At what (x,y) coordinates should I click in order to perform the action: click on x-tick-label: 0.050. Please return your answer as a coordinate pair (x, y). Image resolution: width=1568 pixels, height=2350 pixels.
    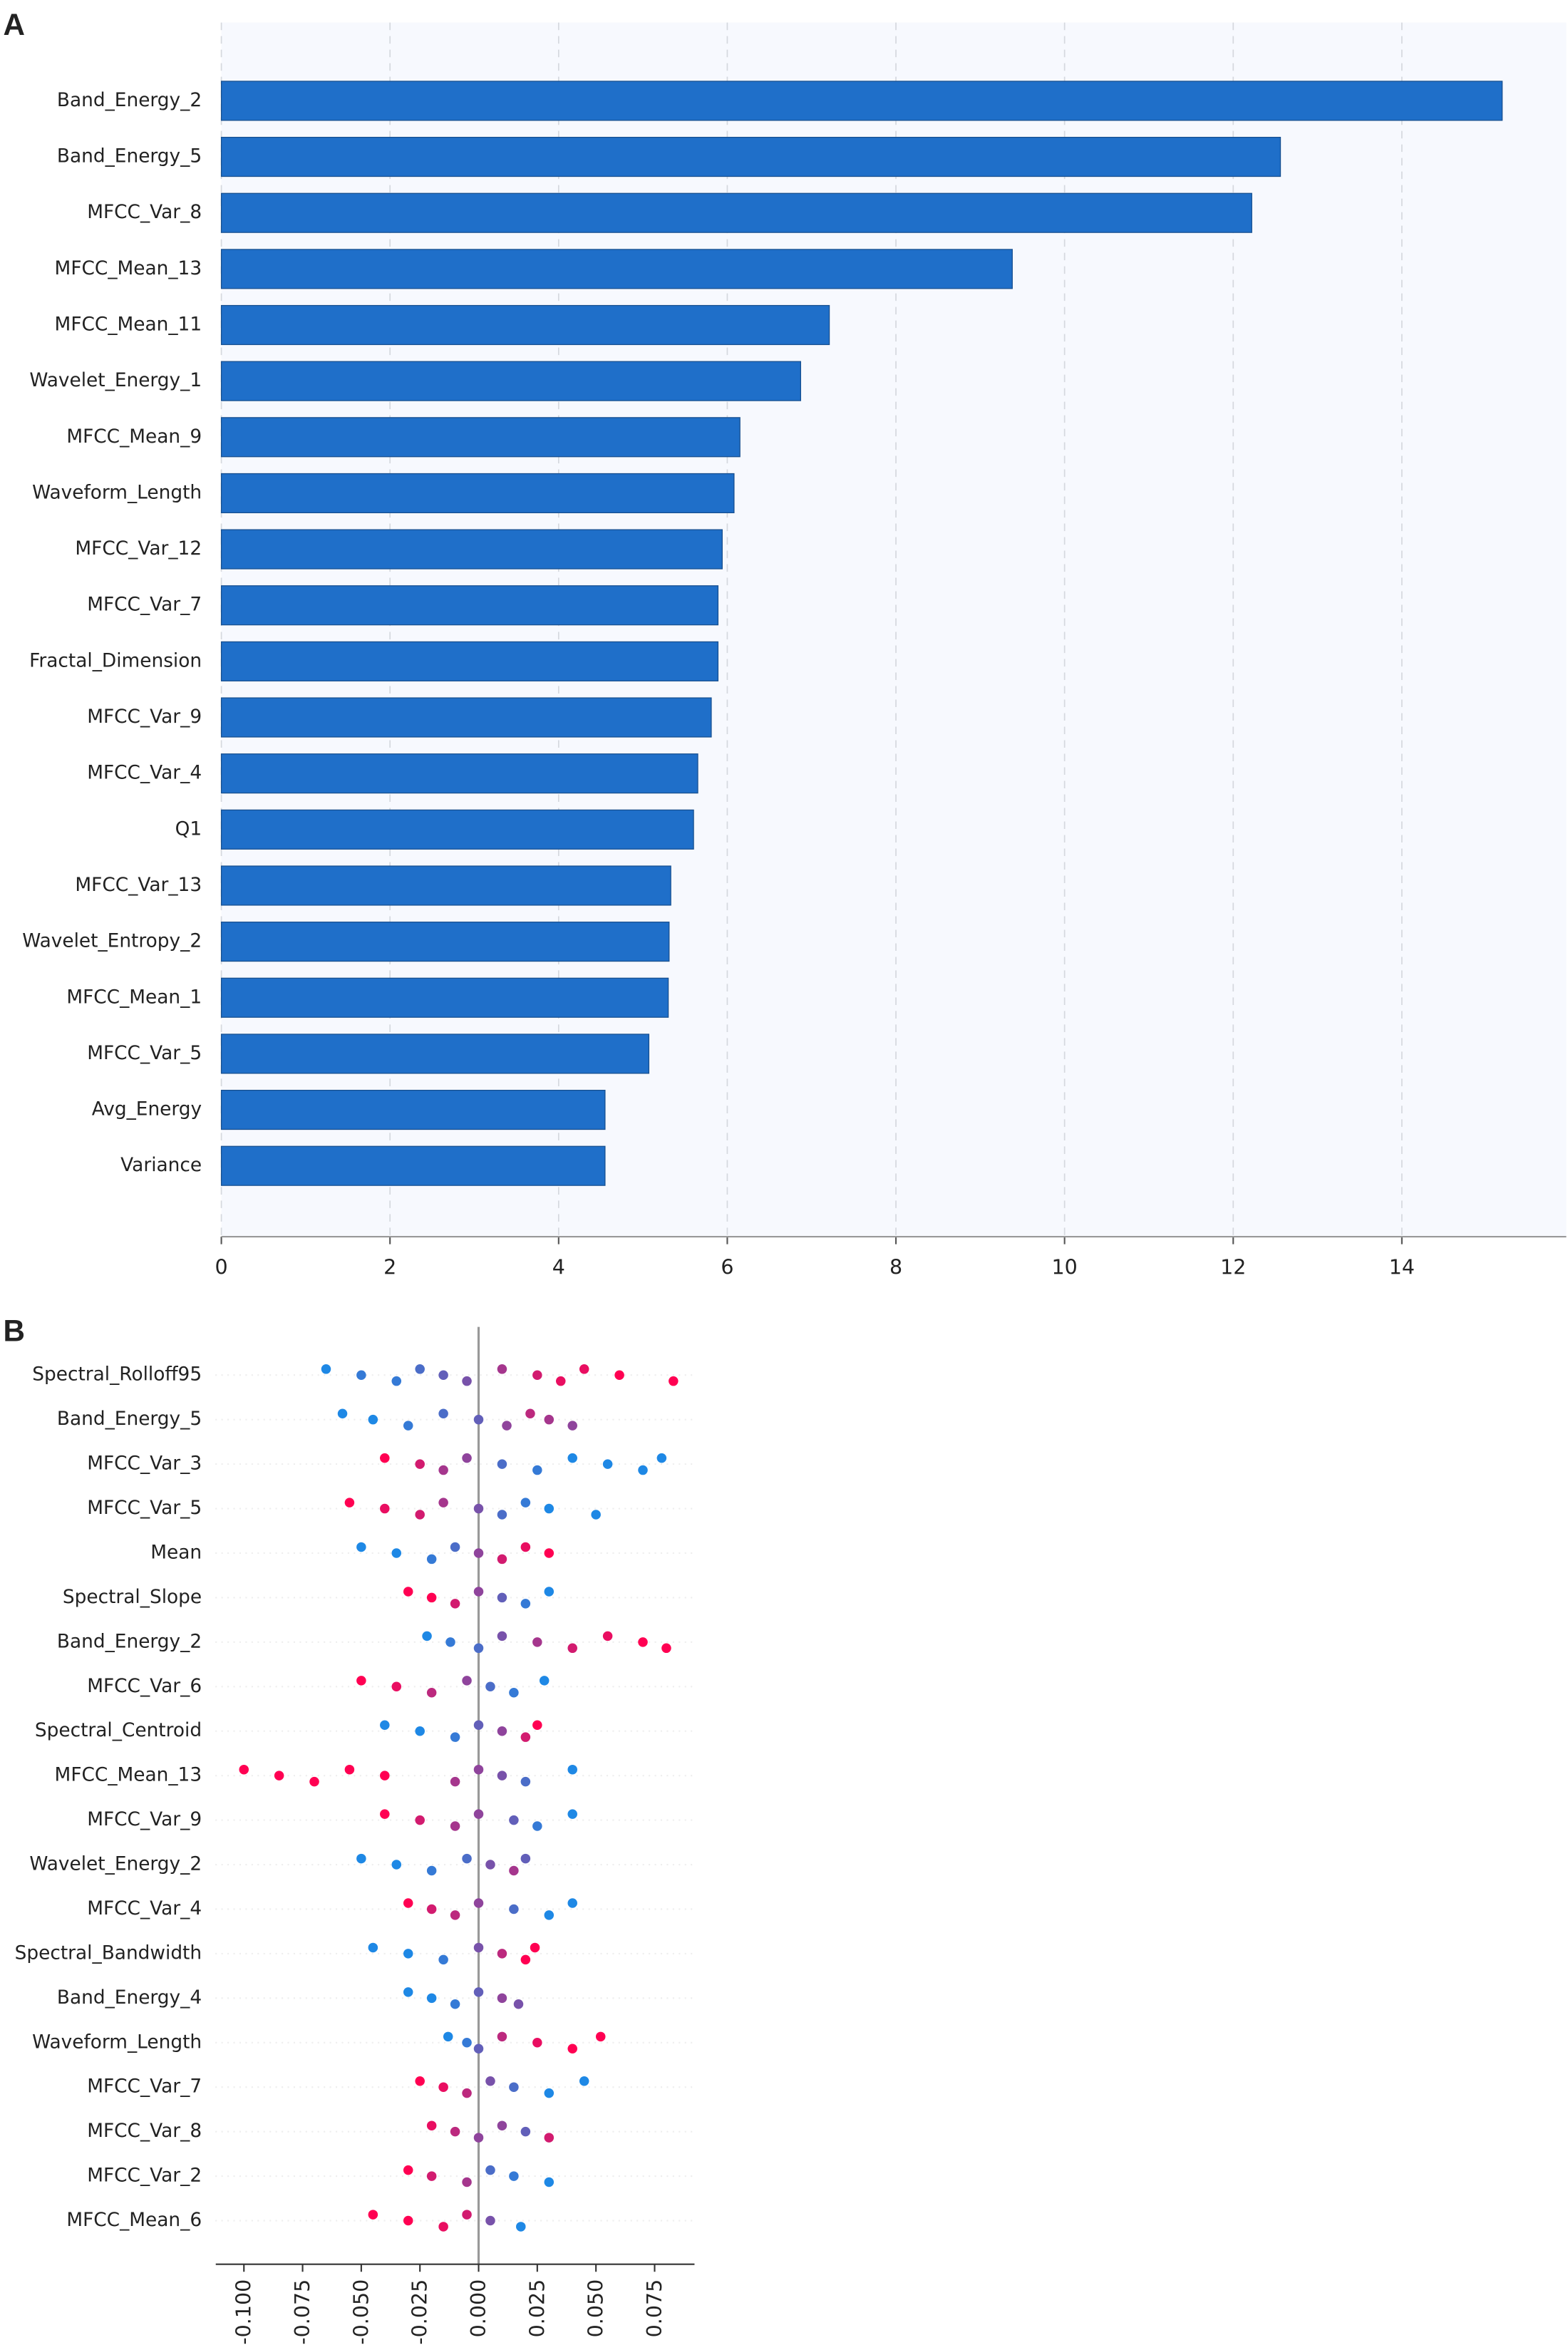
    Looking at the image, I should click on (596, 2308).